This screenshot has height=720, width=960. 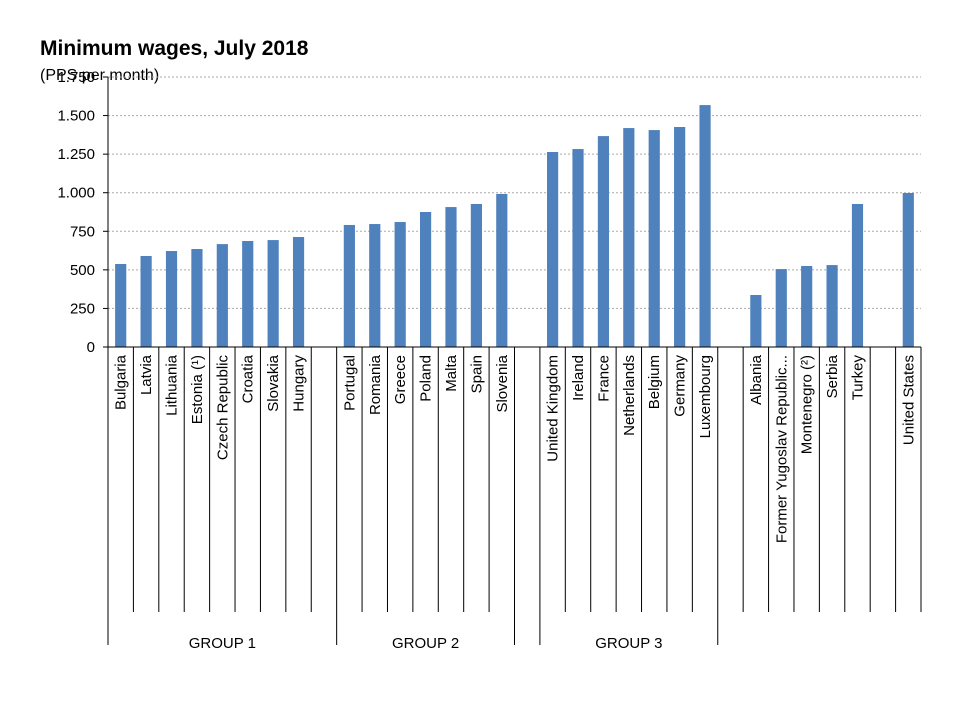 What do you see at coordinates (425, 643) in the screenshot?
I see `group-label: GROUP 2` at bounding box center [425, 643].